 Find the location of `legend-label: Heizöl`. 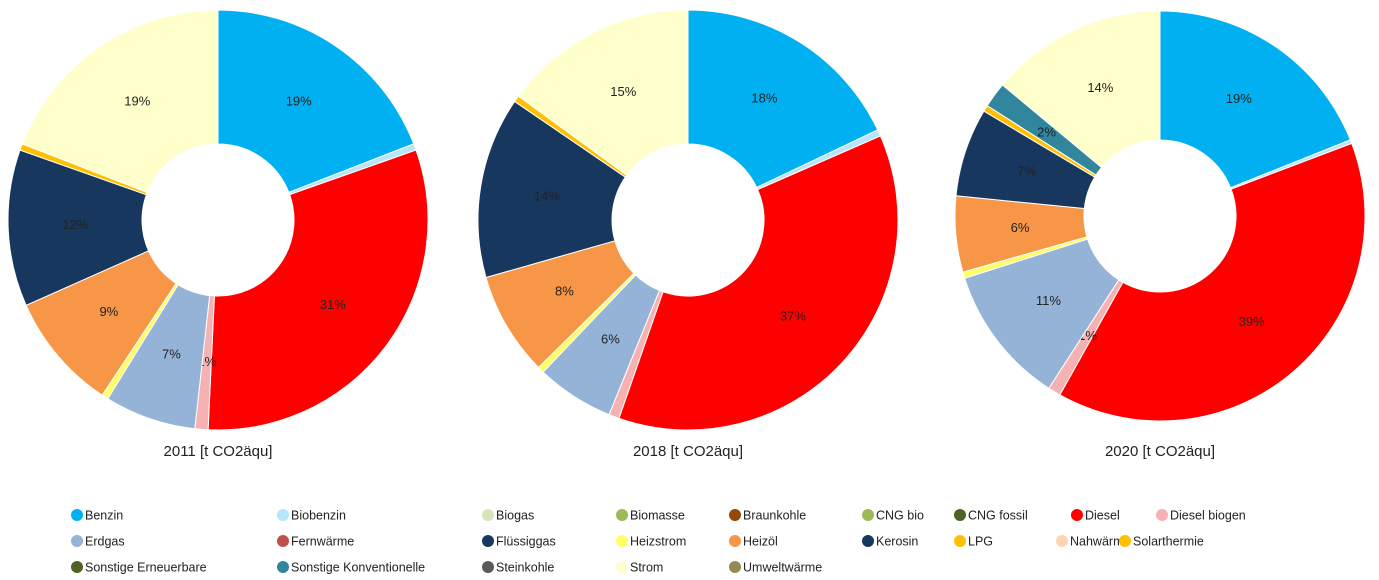

legend-label: Heizöl is located at coordinates (760, 541).